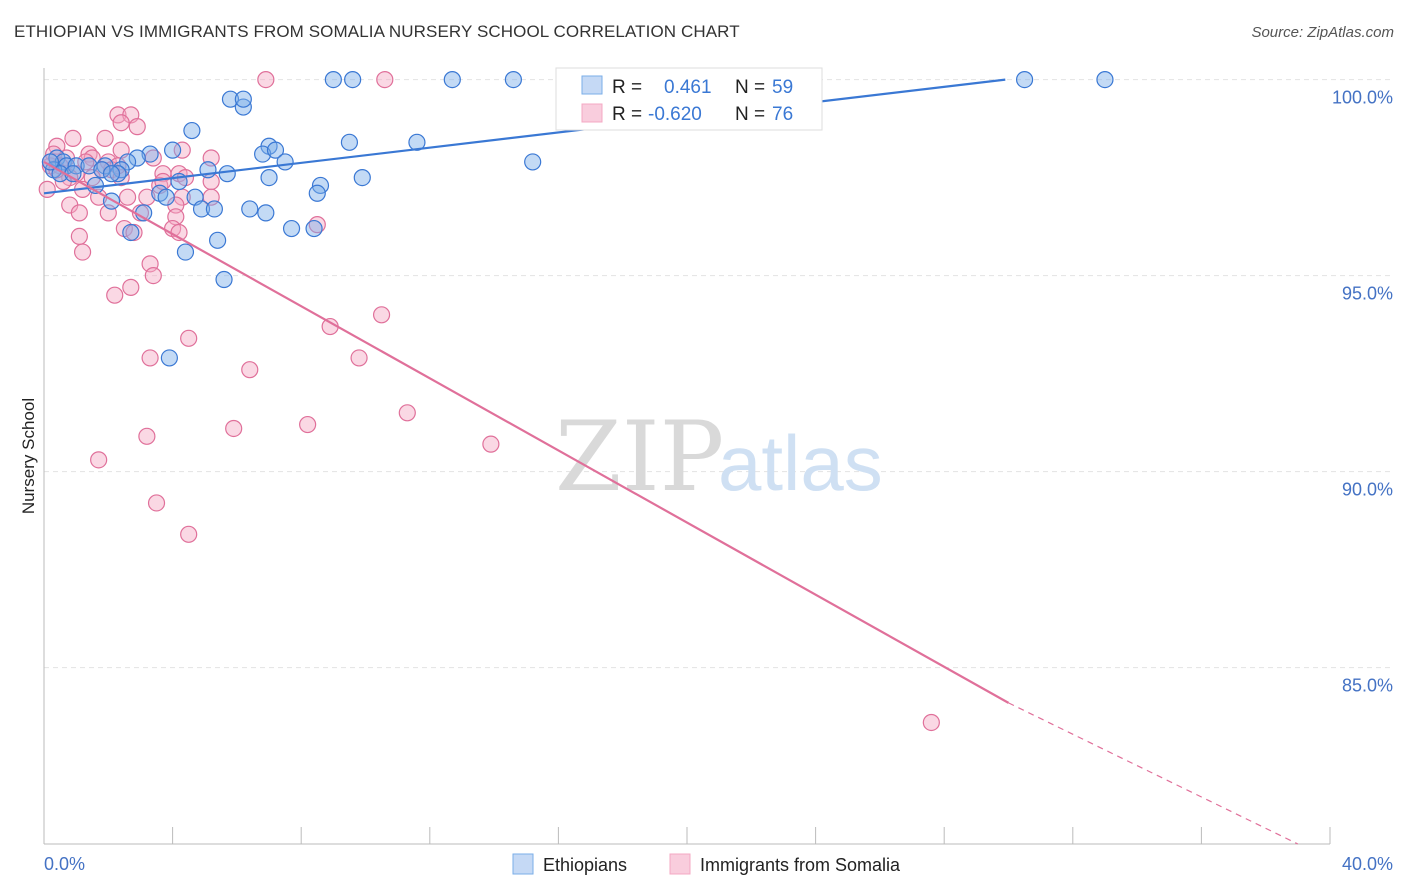 Image resolution: width=1406 pixels, height=892 pixels. I want to click on series-legend: Ethiopians Immigrants from Somalia, so click(706, 864).